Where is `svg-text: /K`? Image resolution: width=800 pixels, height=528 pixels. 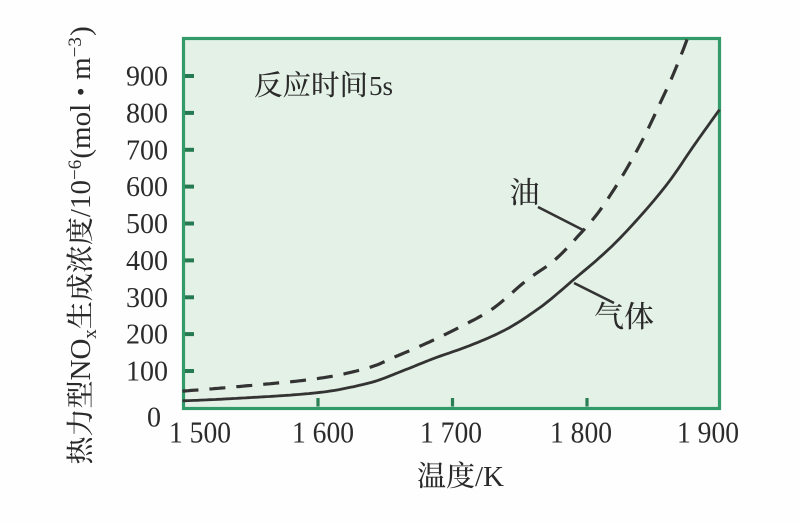
svg-text: /K is located at coordinates (489, 477).